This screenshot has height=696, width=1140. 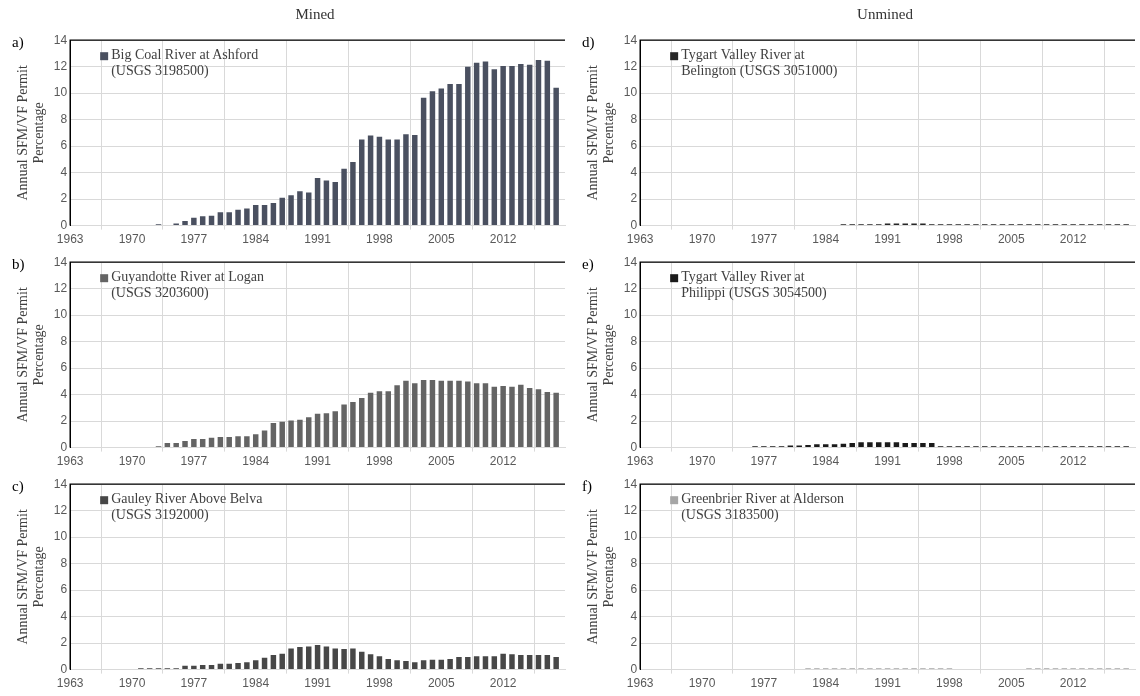 I want to click on text: b), so click(x=18, y=264).